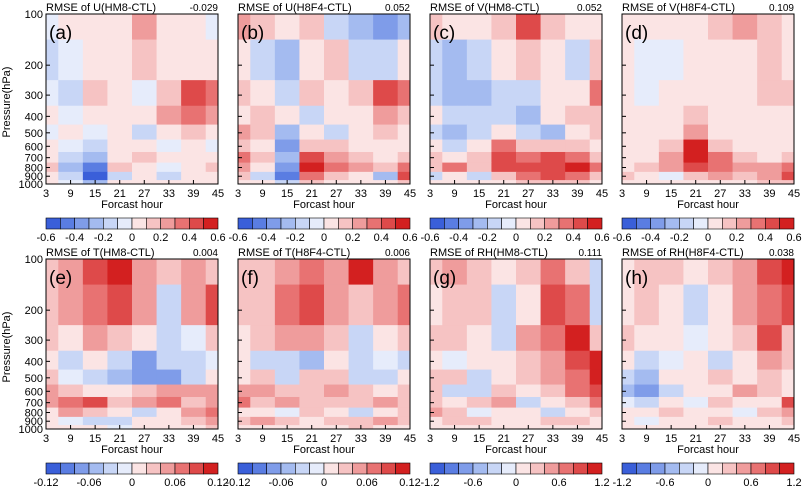  What do you see at coordinates (34, 15) in the screenshot?
I see `y-tick-label: 100` at bounding box center [34, 15].